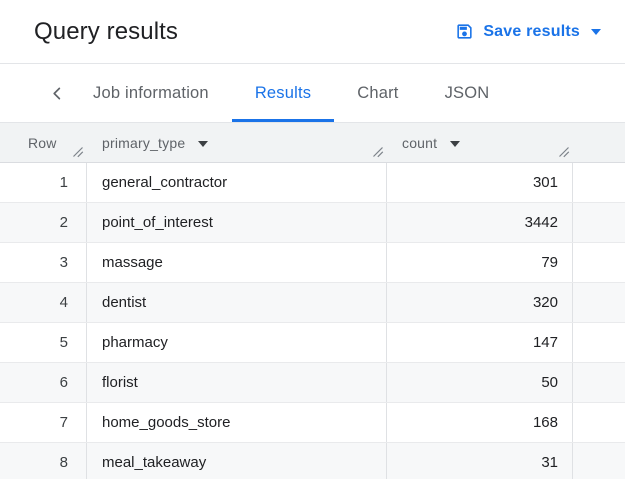  I want to click on primary-type-cell: massage, so click(237, 262).